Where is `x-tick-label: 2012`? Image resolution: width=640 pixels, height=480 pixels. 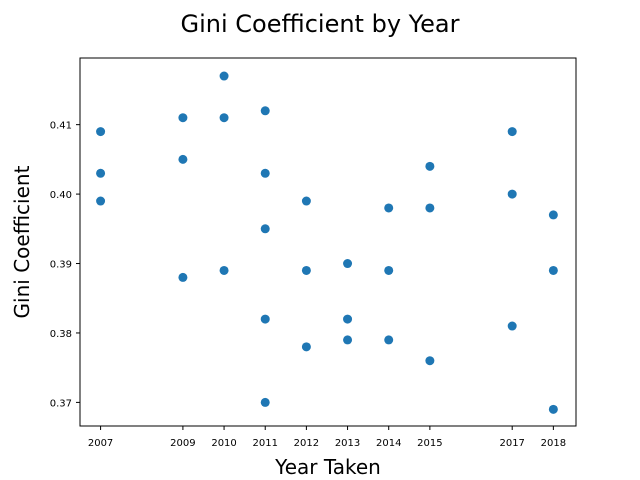 x-tick-label: 2012 is located at coordinates (306, 443).